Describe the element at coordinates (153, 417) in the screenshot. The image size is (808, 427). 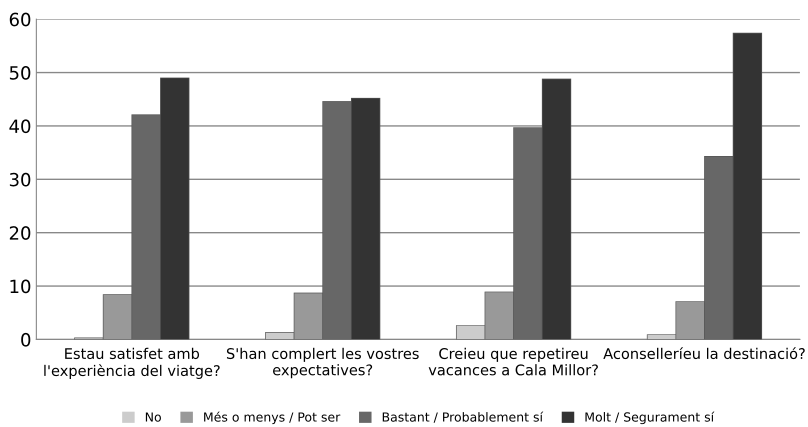
I see `legend-label: No` at that location.